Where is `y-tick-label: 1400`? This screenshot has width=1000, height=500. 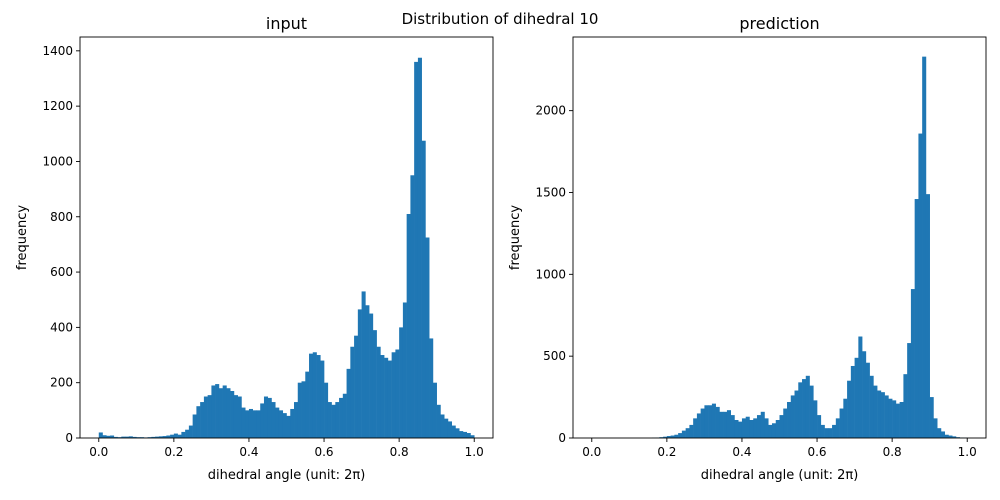
y-tick-label: 1400 is located at coordinates (57, 51).